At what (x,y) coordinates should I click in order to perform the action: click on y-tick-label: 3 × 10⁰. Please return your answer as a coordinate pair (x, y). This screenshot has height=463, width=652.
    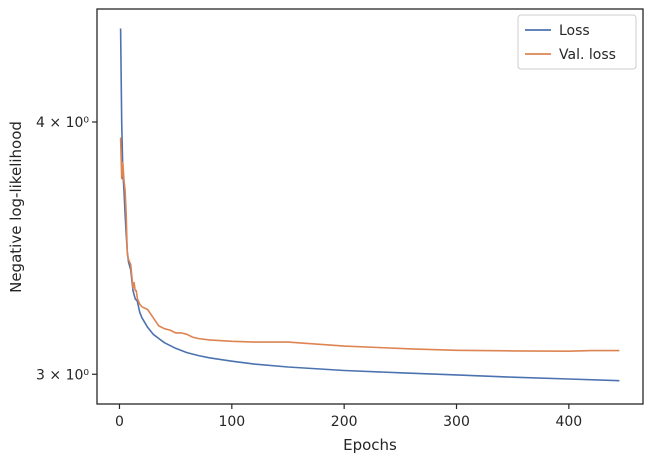
    Looking at the image, I should click on (62, 375).